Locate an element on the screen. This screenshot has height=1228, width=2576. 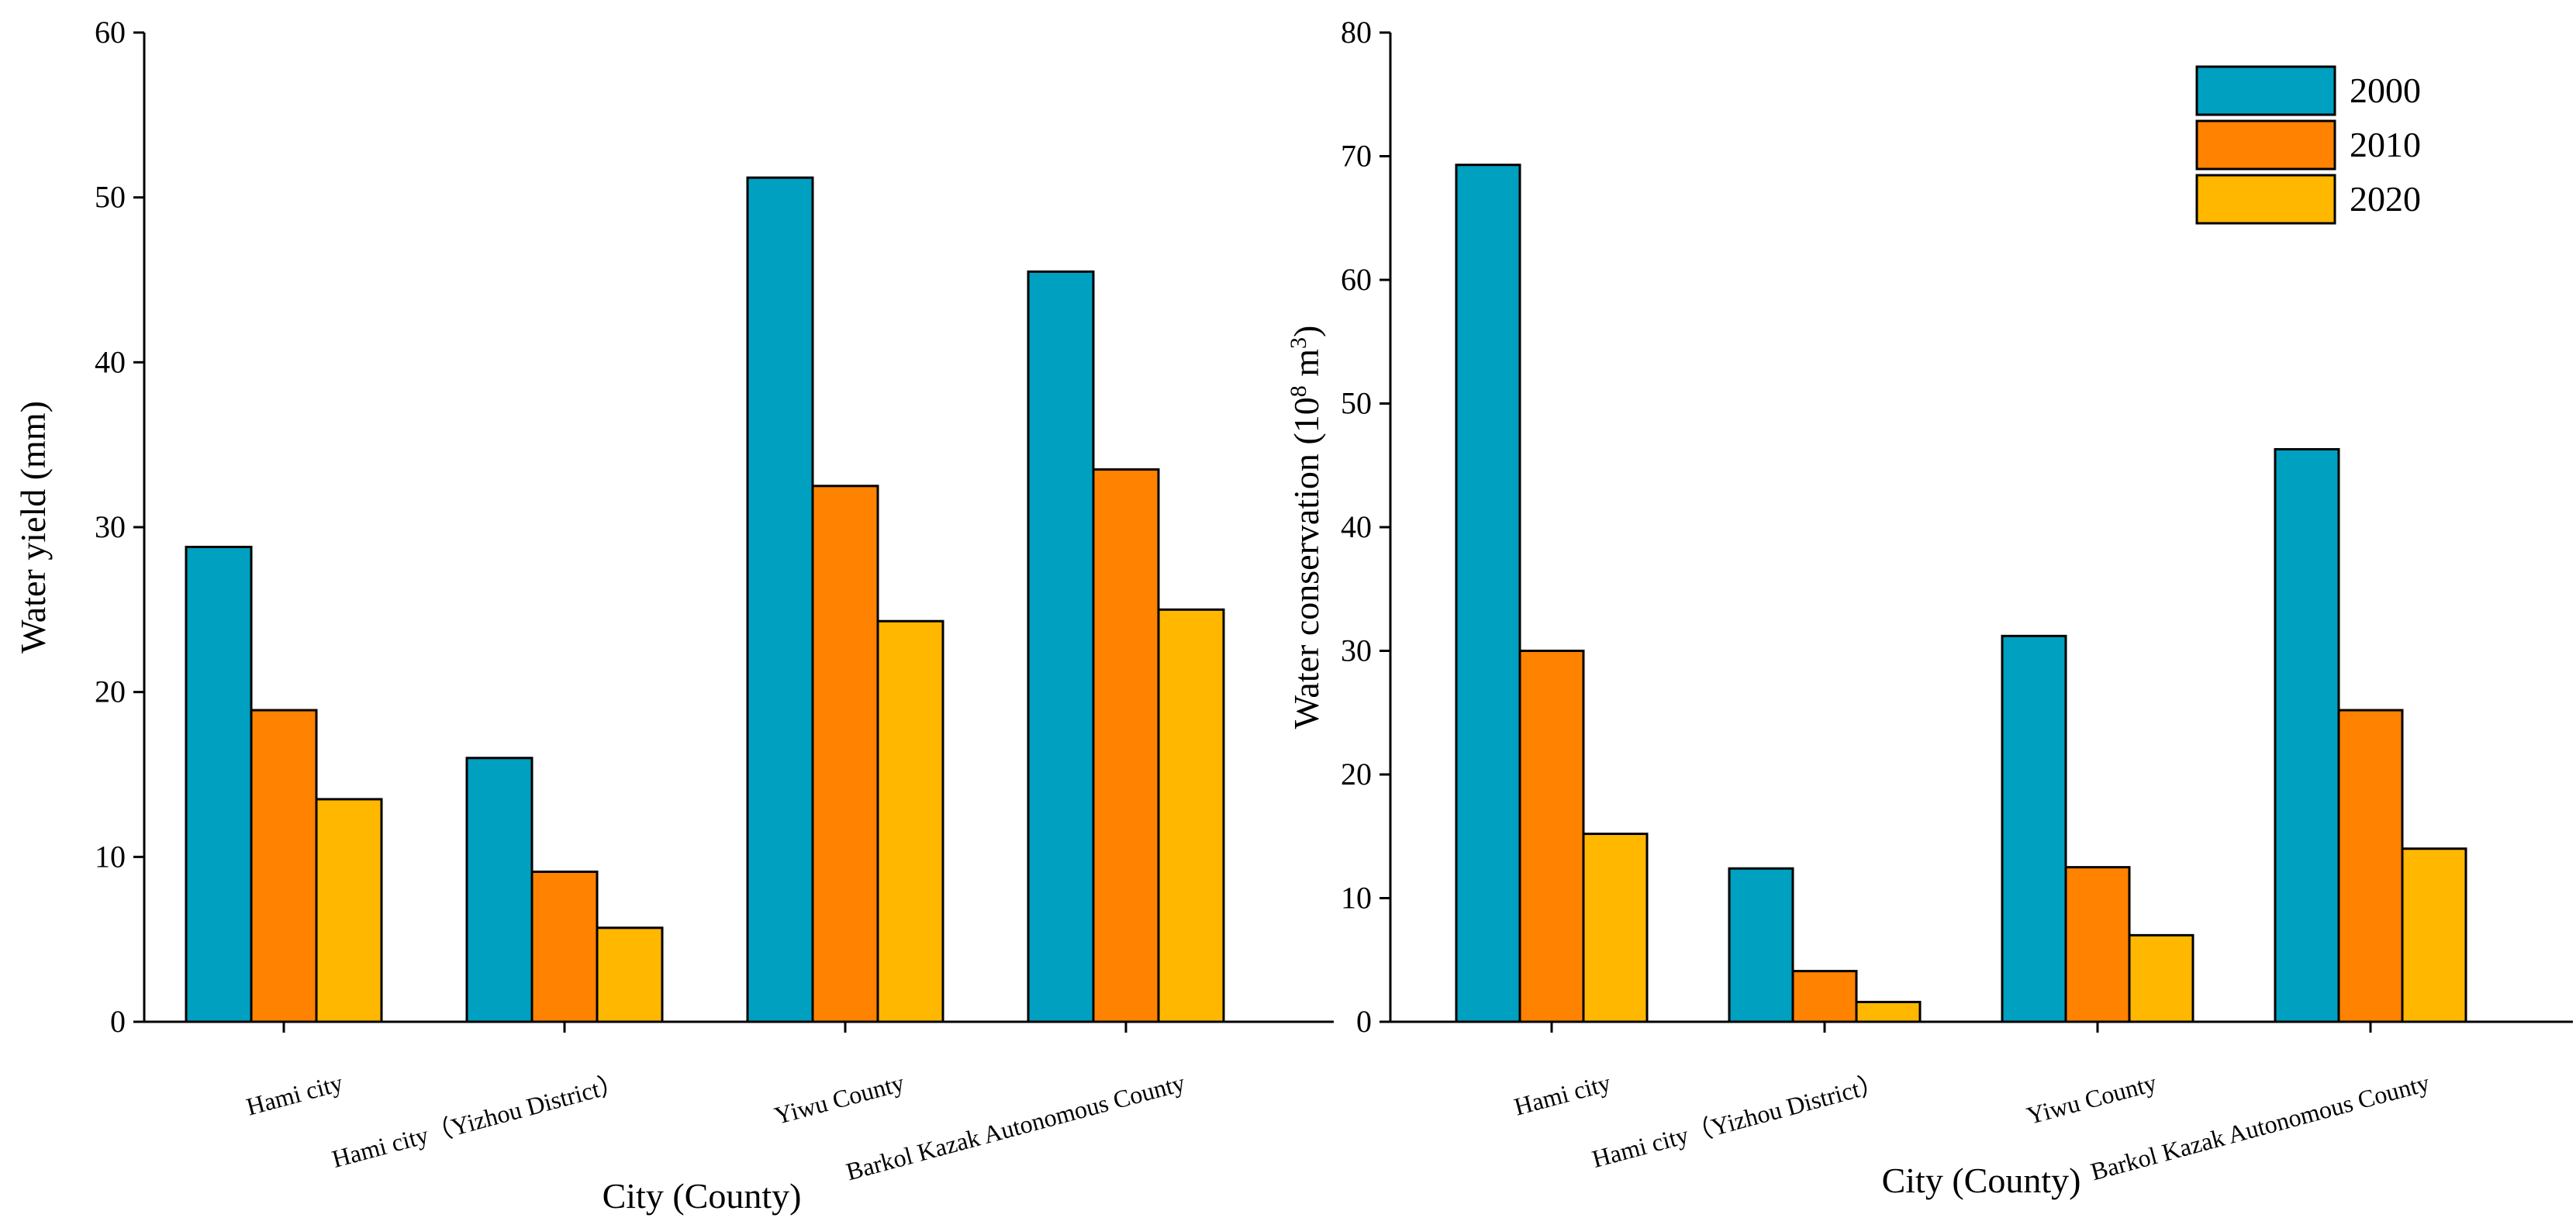
legend-swatch-2010 is located at coordinates (2266, 145).